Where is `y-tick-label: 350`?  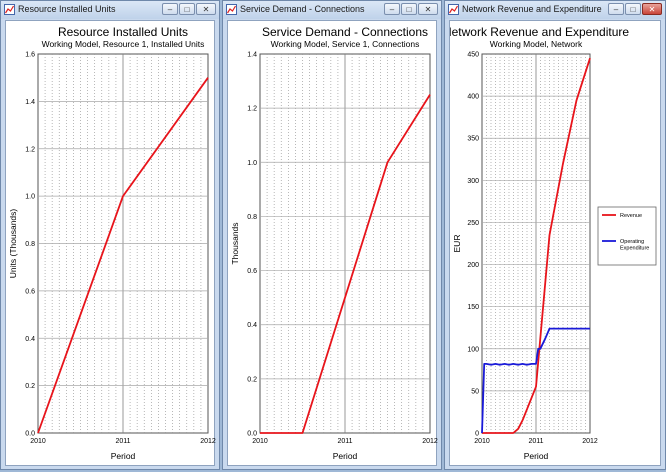 y-tick-label: 350 is located at coordinates (473, 139).